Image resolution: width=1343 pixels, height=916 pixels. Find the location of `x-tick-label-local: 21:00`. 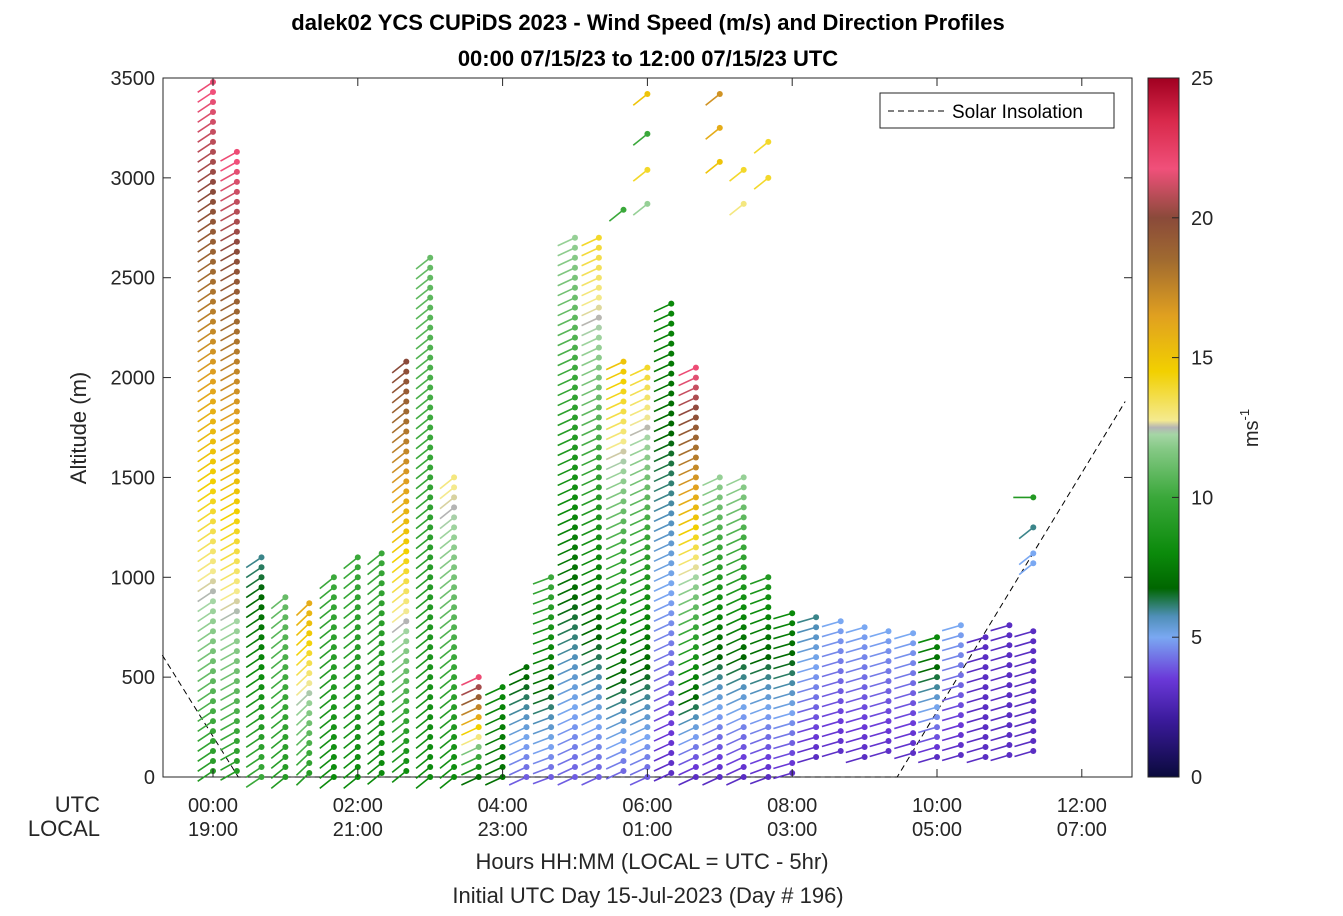

x-tick-label-local: 21:00 is located at coordinates (358, 830).